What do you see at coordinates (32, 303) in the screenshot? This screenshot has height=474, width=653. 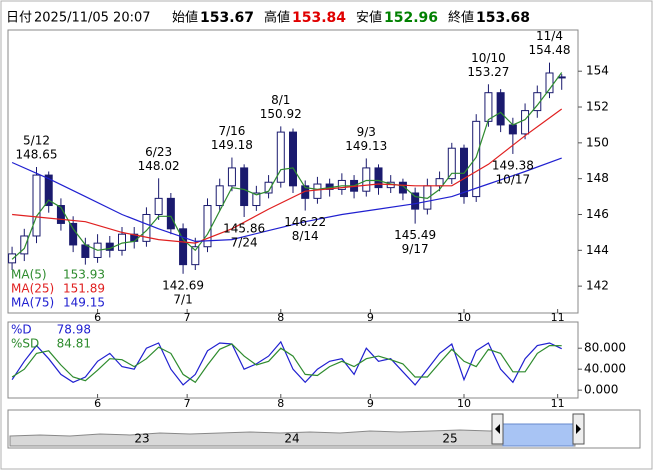 I see `legend-name: MA(75)` at bounding box center [32, 303].